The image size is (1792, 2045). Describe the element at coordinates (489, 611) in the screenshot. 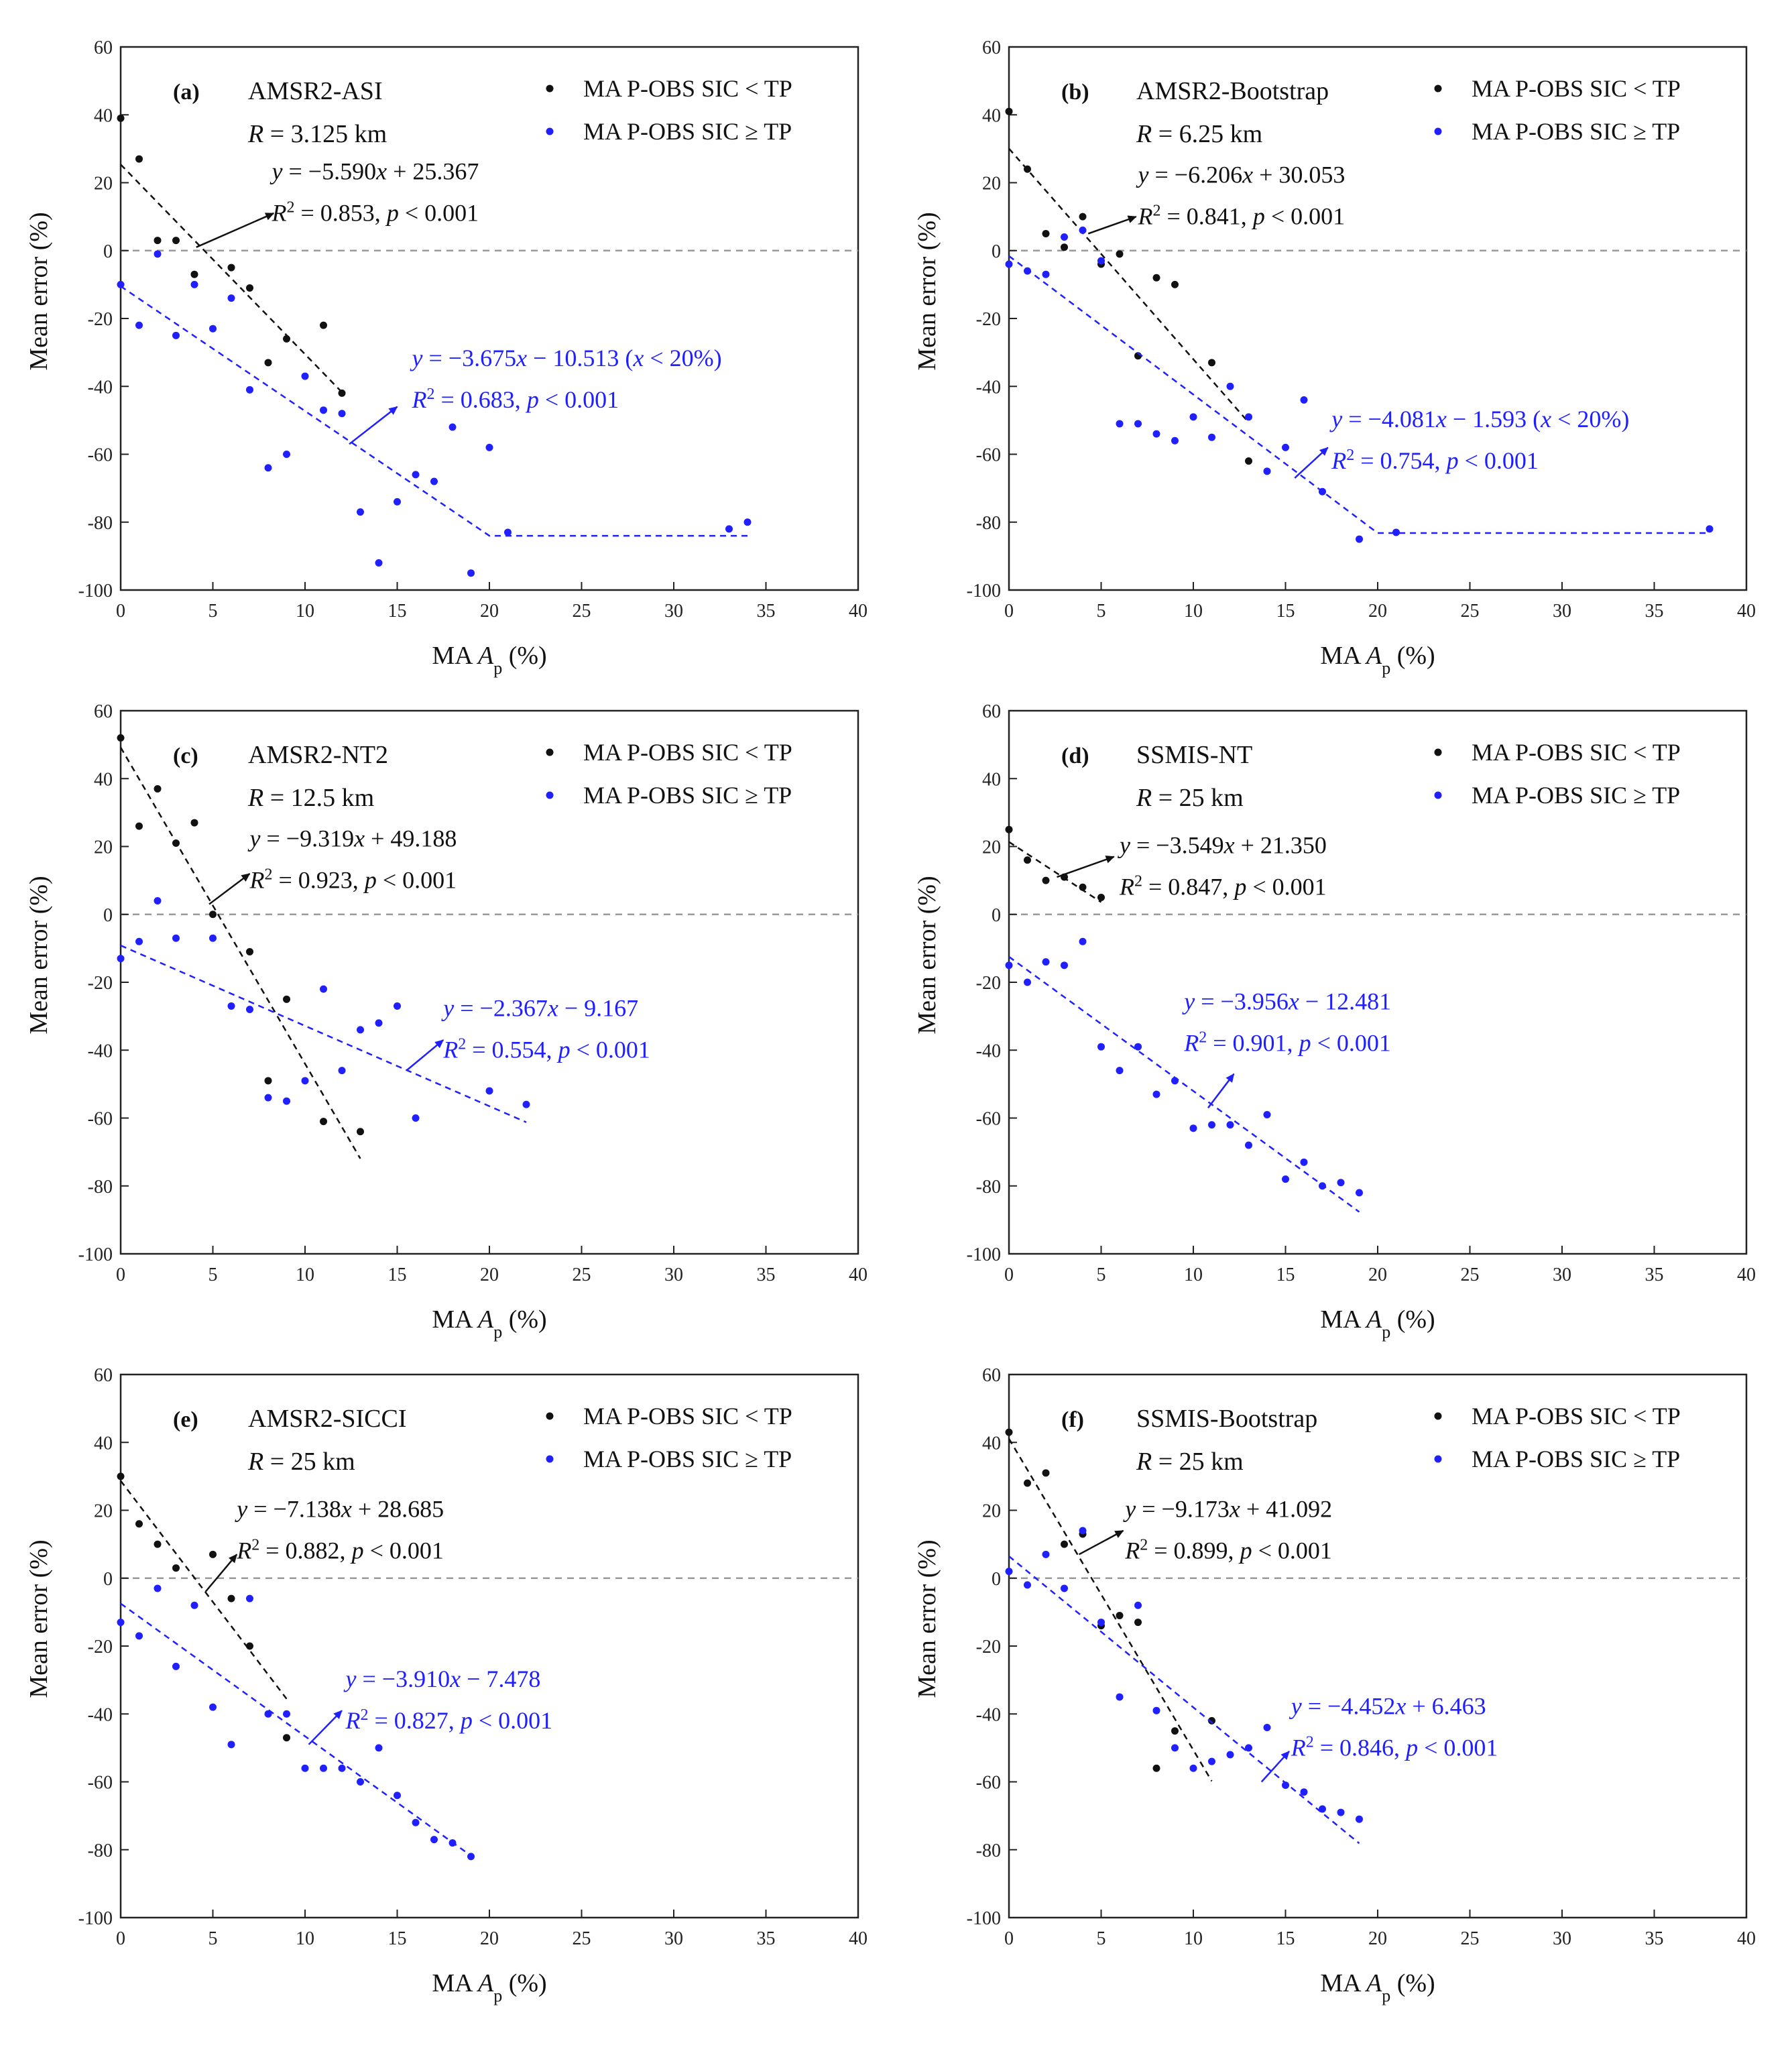

I see `x-tick-label: 20` at that location.